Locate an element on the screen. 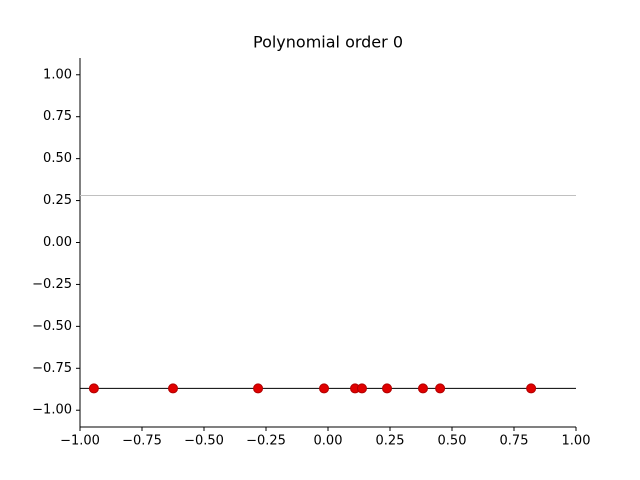 The image size is (640, 480). x-tick-label: −0.25 is located at coordinates (266, 441).